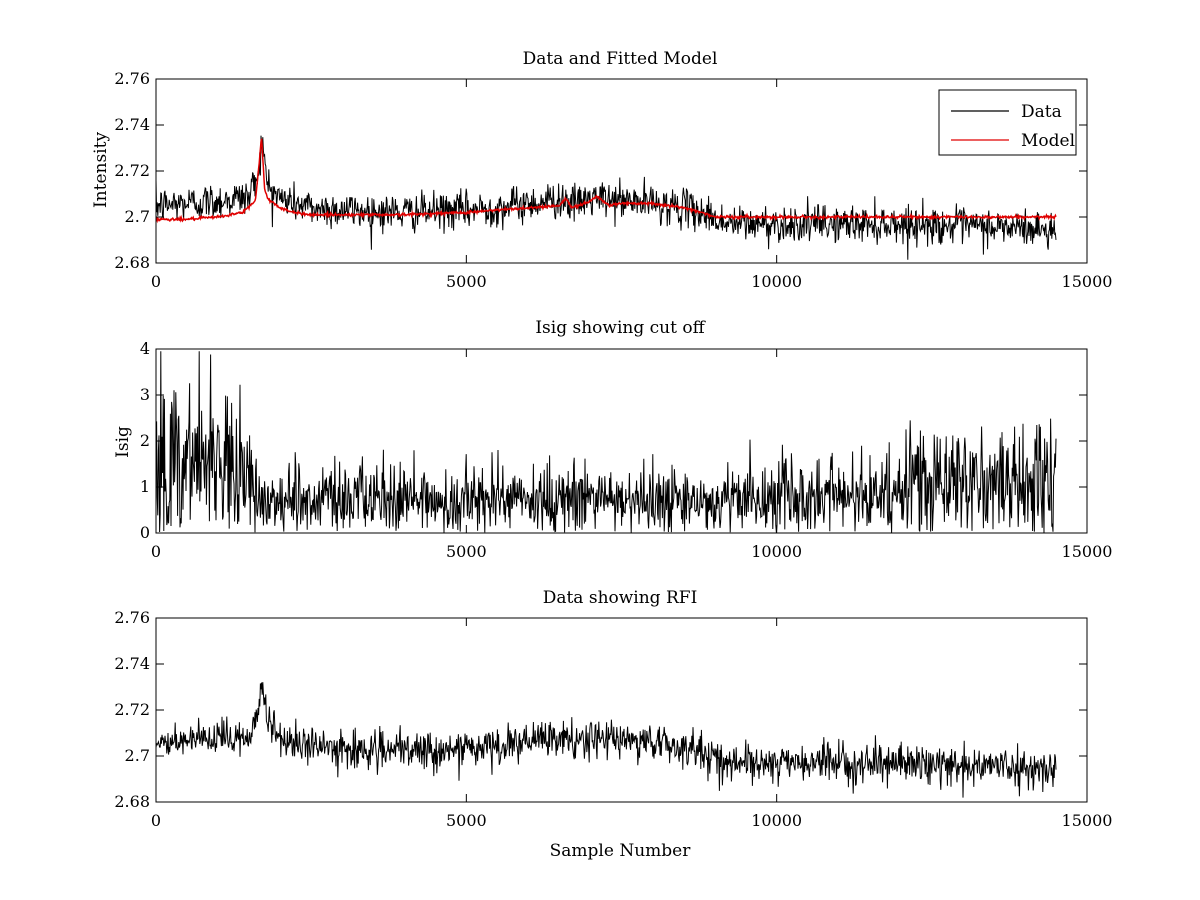 Image resolution: width=1200 pixels, height=900 pixels. What do you see at coordinates (145, 394) in the screenshot?
I see `y-tick-label: 3` at bounding box center [145, 394].